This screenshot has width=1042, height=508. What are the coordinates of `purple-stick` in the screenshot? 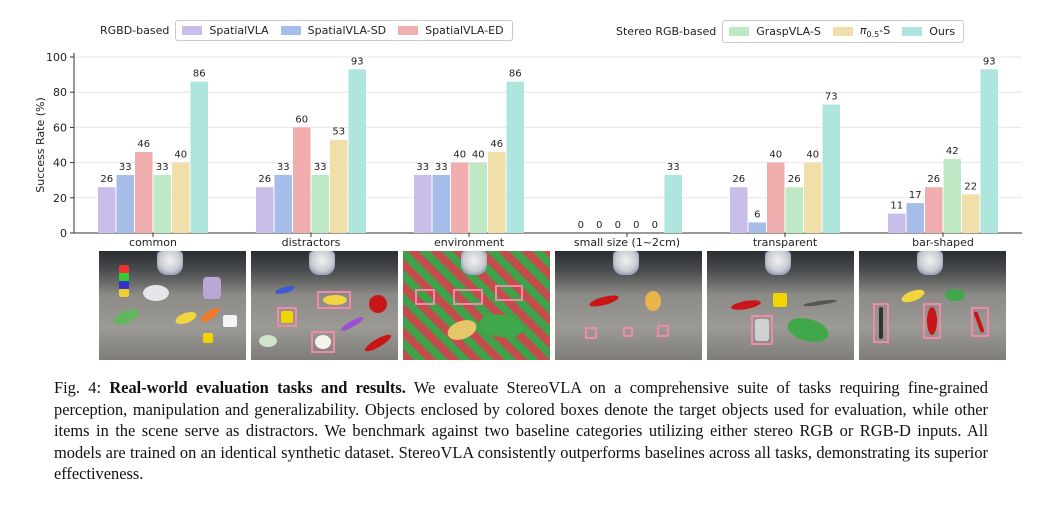 It's located at (352, 324).